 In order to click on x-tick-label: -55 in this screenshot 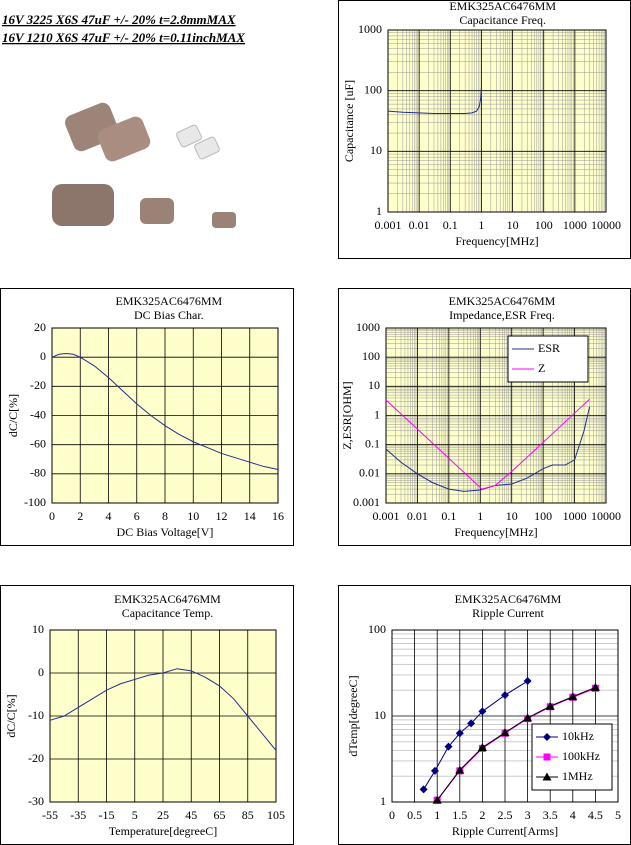, I will do `click(50, 815)`.